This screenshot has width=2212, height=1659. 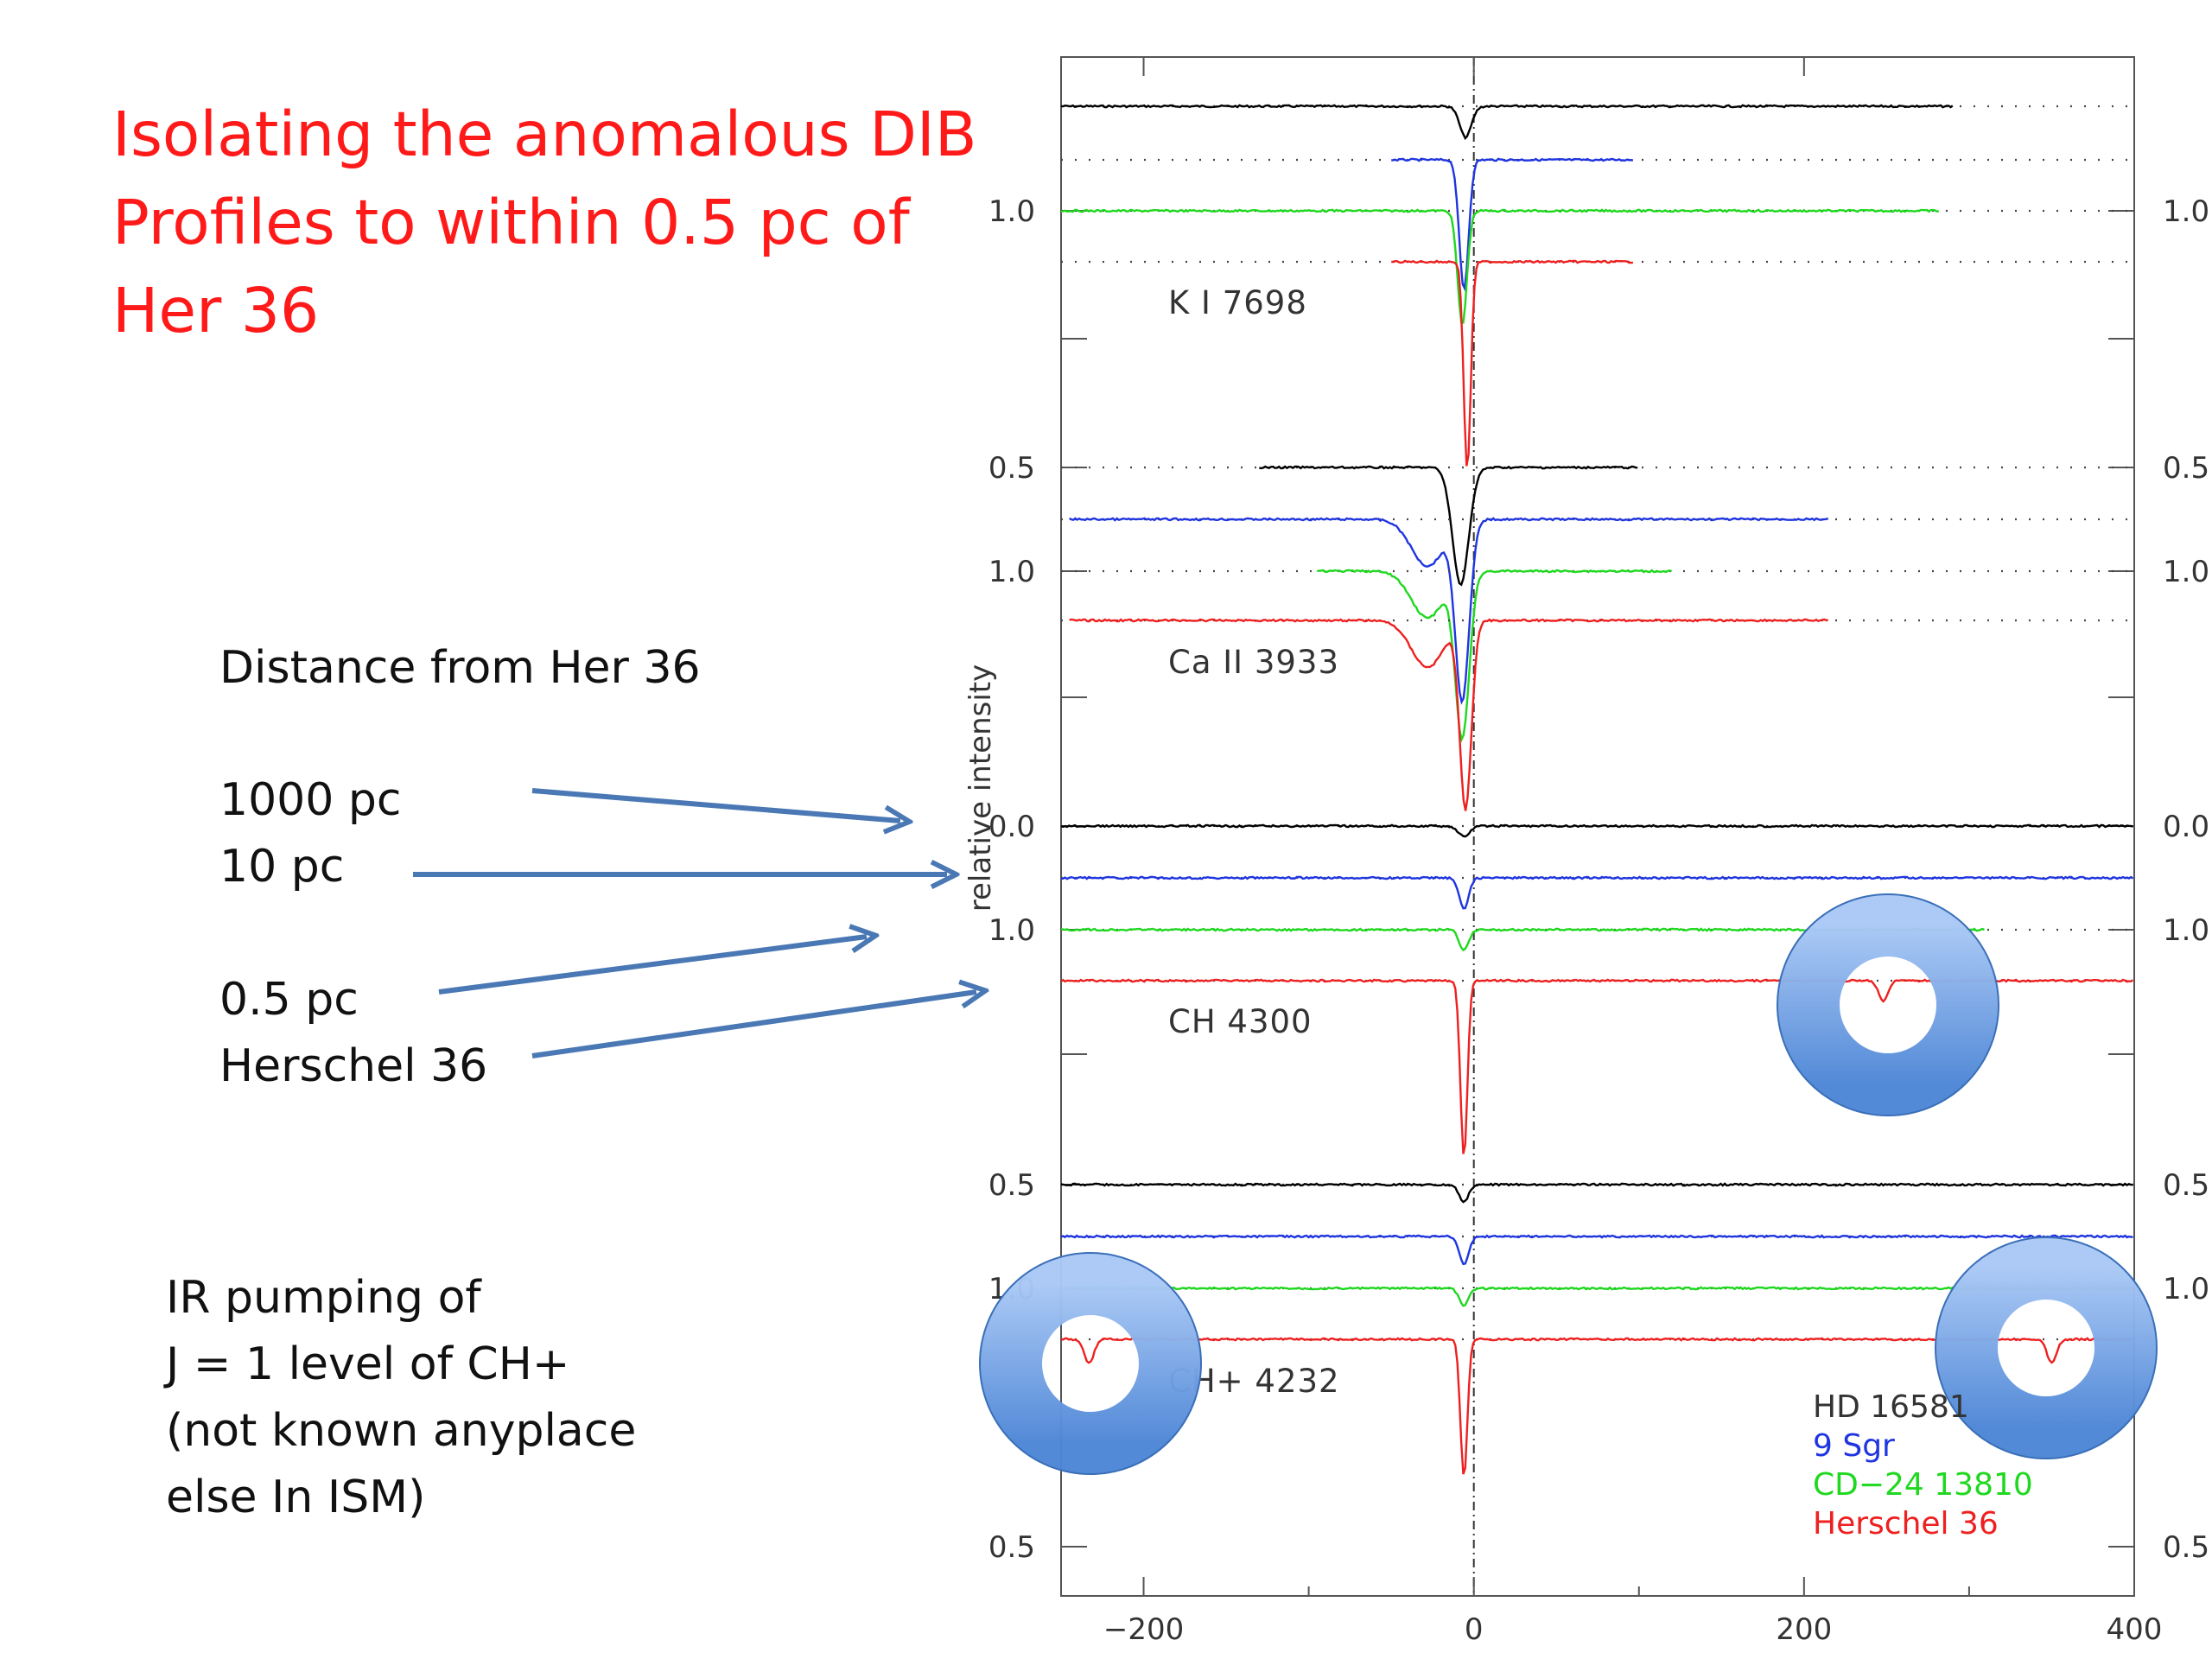 I want to click on distance-label-1000pc: 1000 pc, so click(x=310, y=800).